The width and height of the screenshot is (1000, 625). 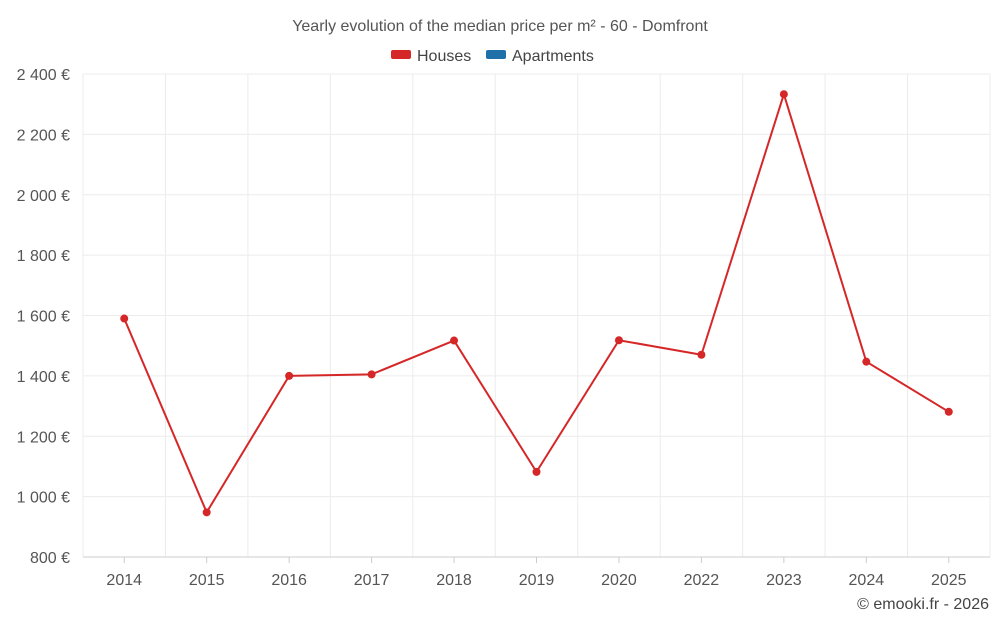 What do you see at coordinates (372, 580) in the screenshot?
I see `x-tick-label: 2017` at bounding box center [372, 580].